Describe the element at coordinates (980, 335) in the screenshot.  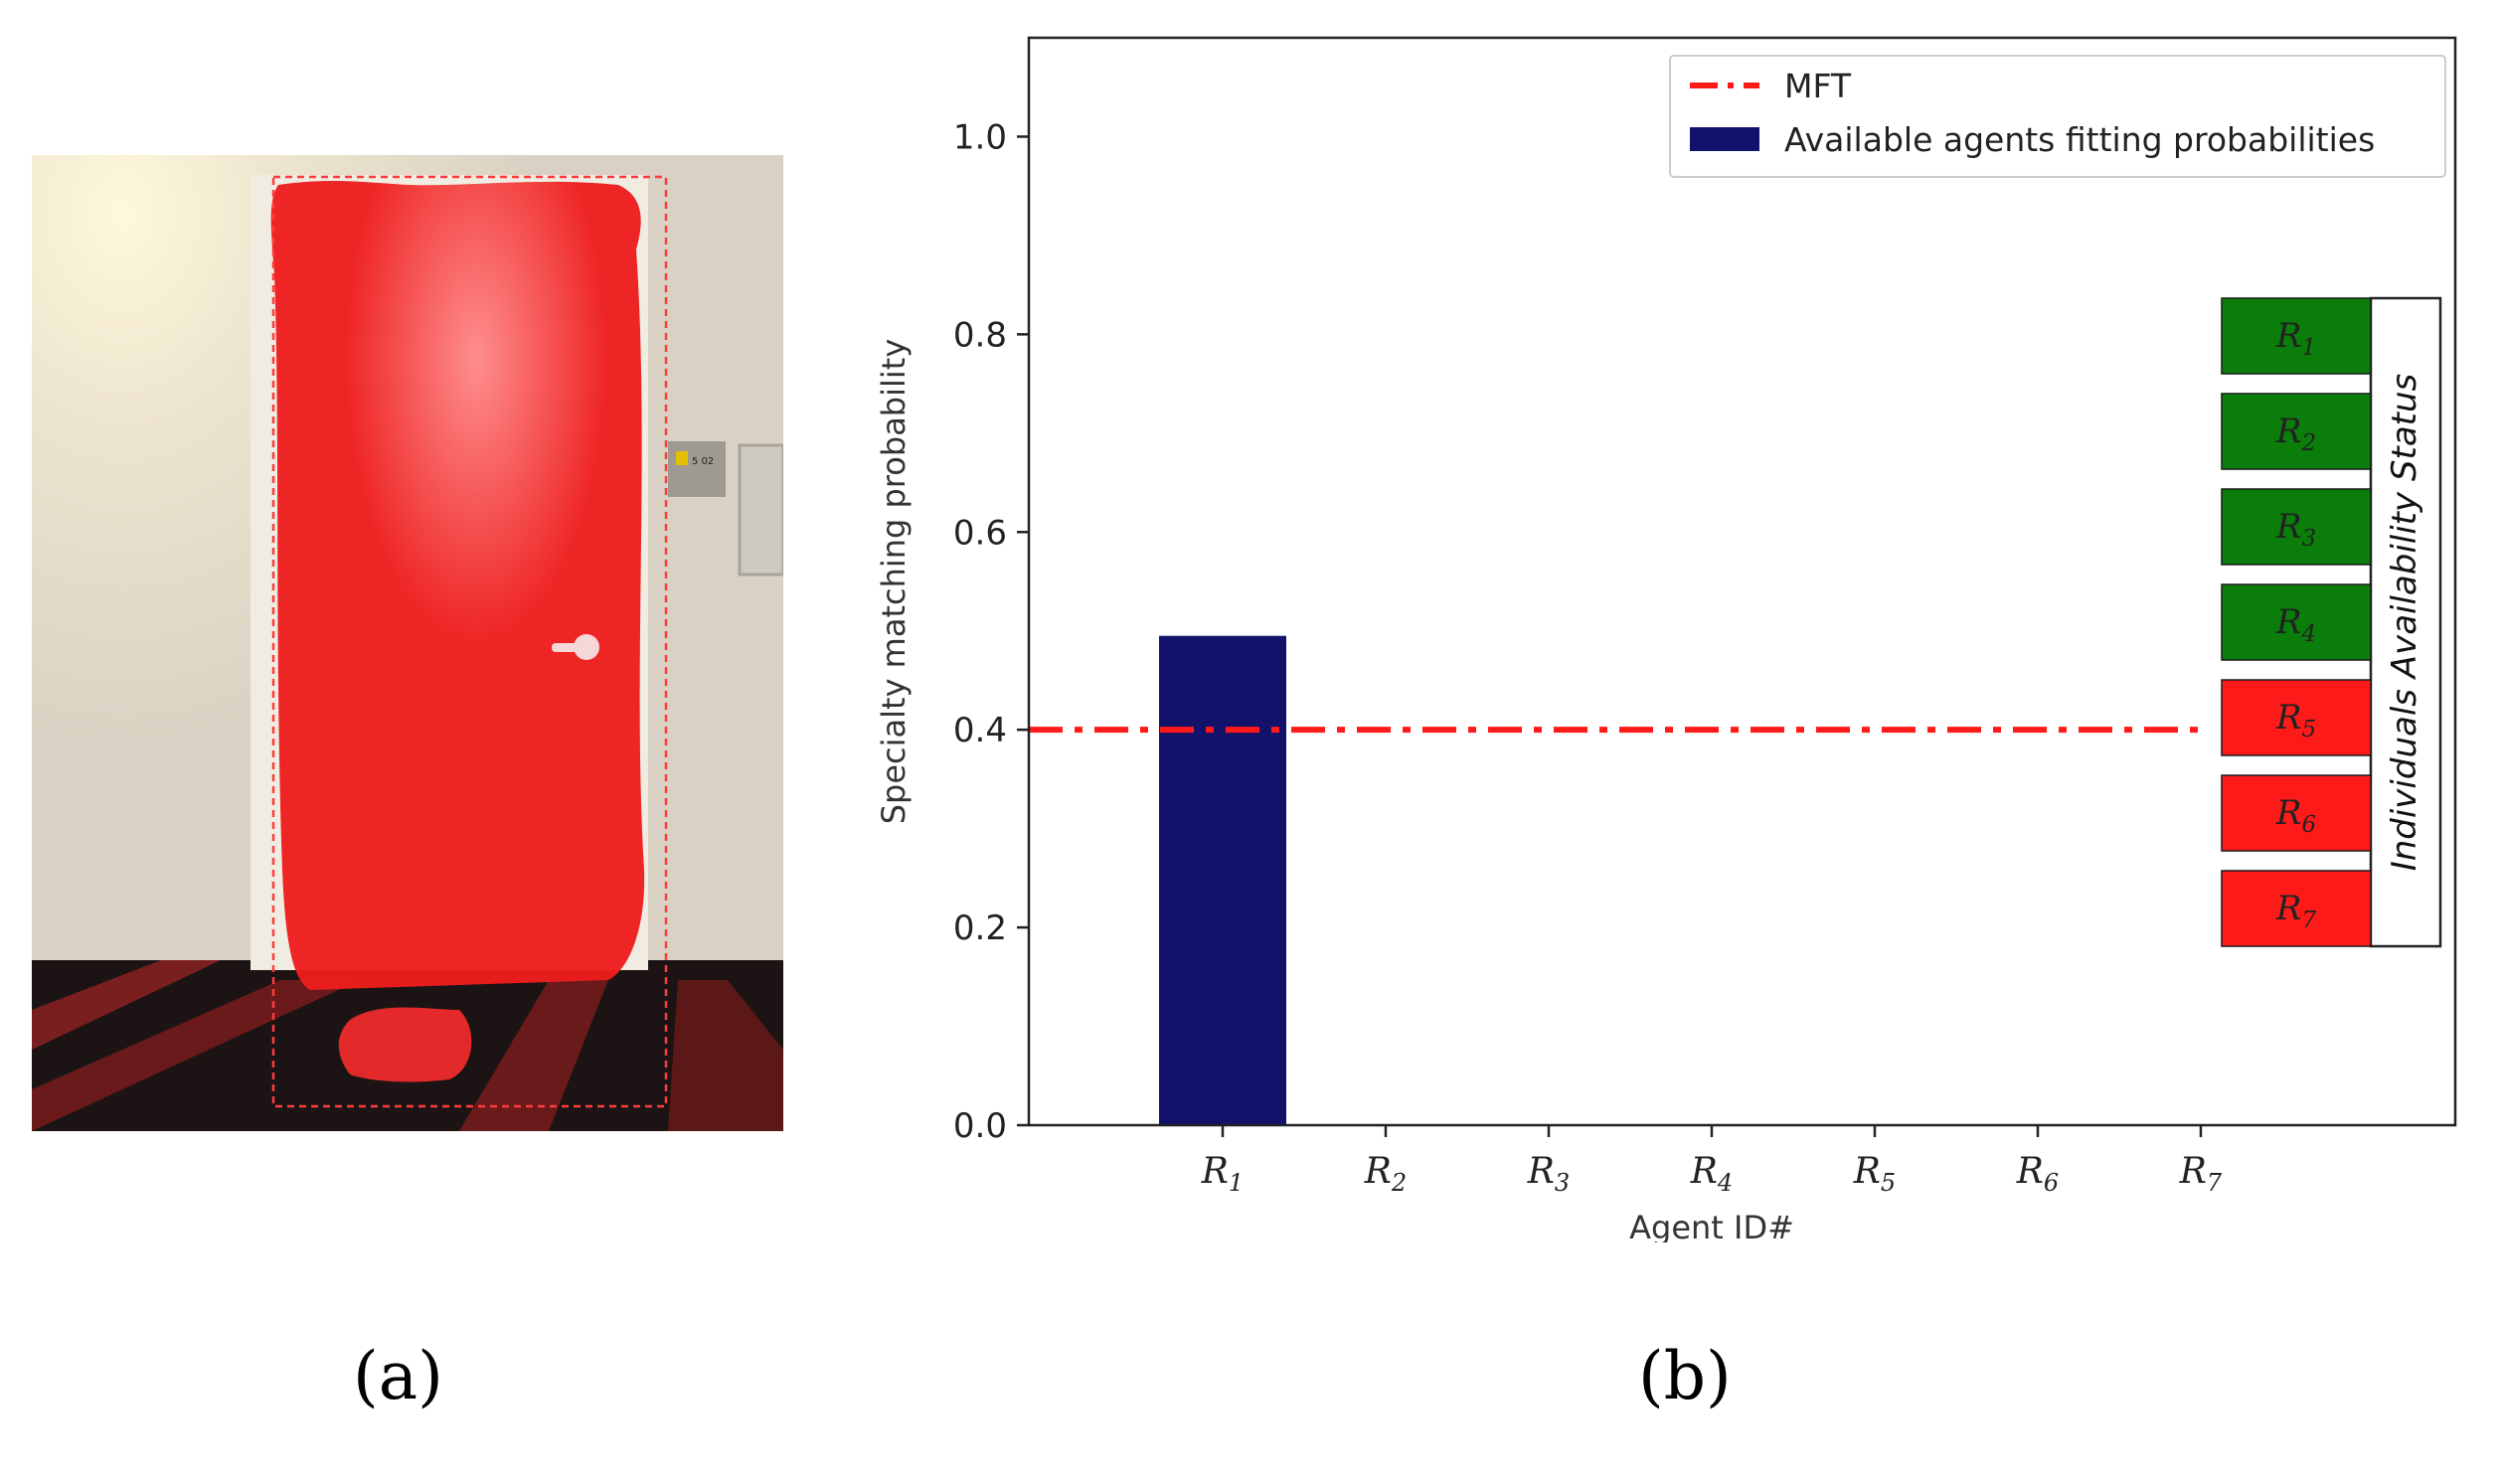
I see `y-tick-label: 0.8` at that location.